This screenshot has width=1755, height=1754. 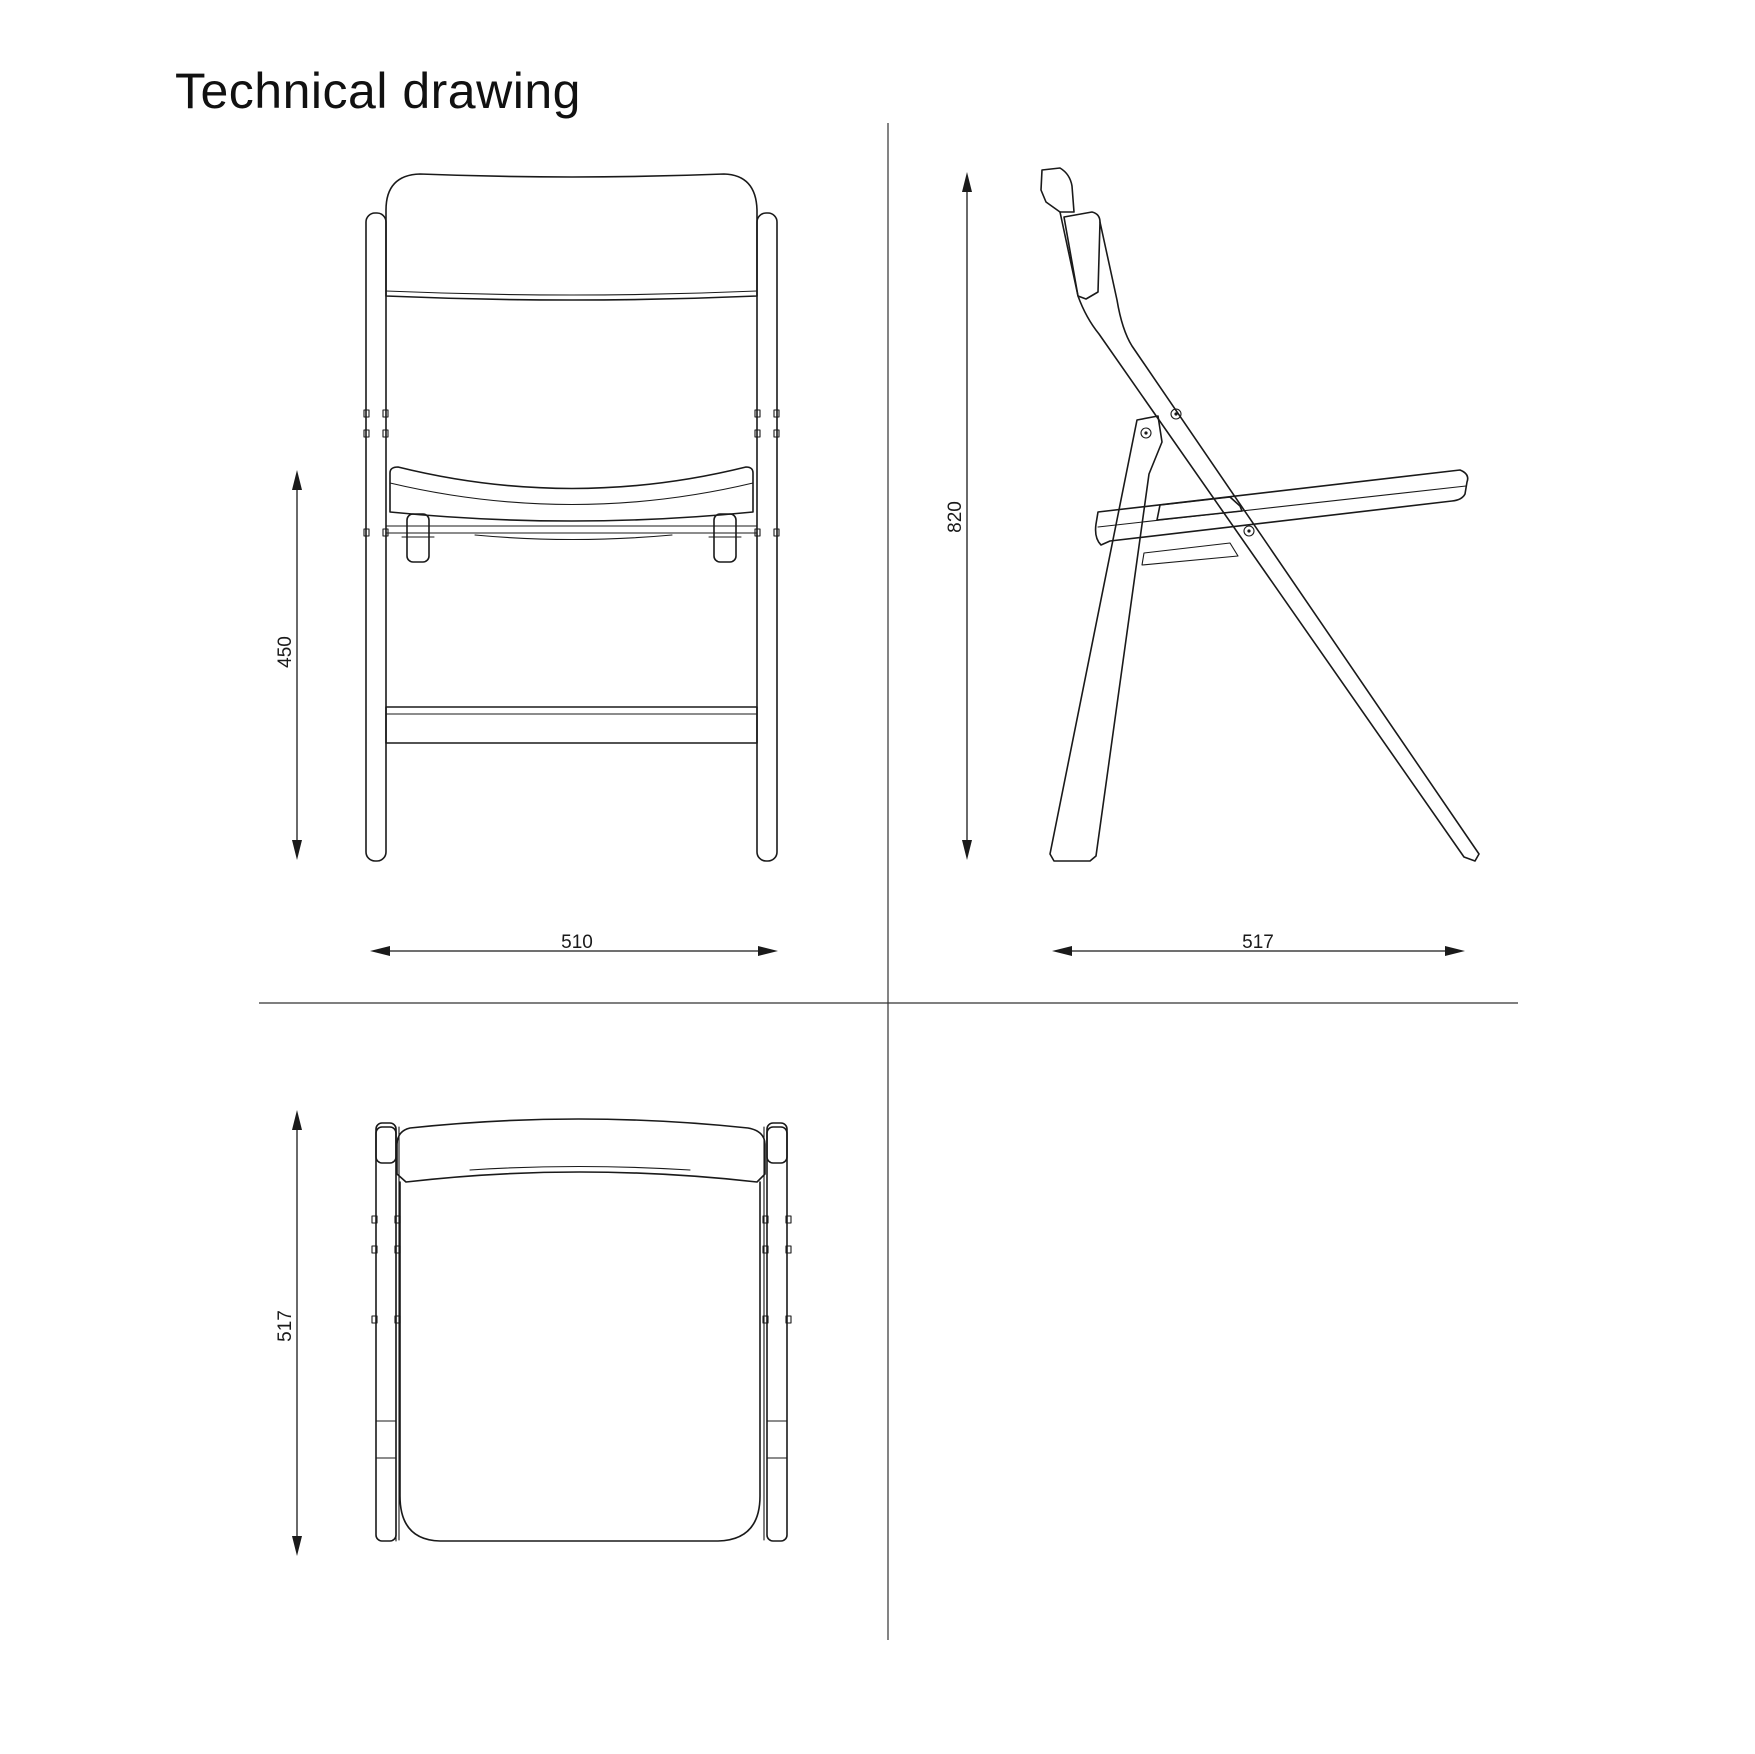 I want to click on front-seat, so click(x=571, y=494).